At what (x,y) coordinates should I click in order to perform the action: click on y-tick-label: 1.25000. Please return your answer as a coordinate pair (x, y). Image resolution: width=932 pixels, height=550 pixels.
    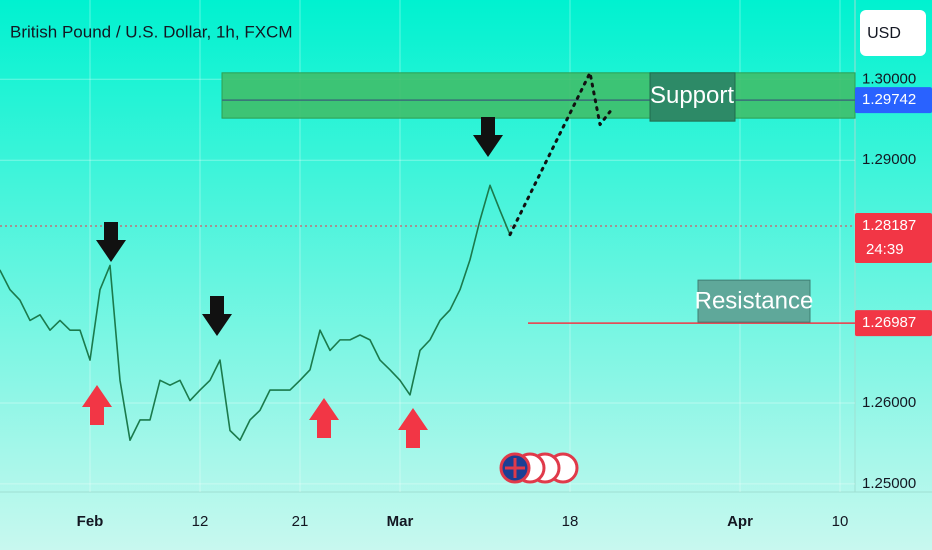
    Looking at the image, I should click on (889, 483).